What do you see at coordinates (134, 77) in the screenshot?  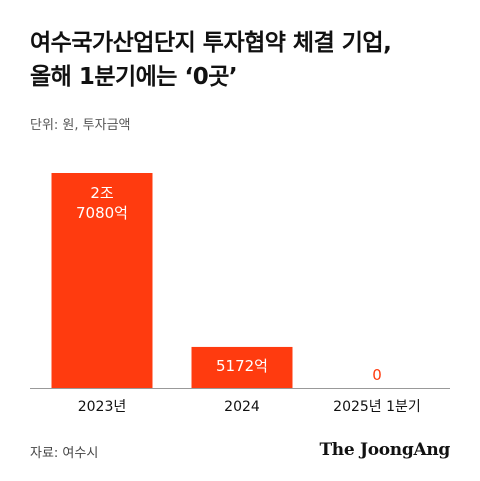 I see `chart-title-line-2: 올해 1분기에는 ‘0곳’` at bounding box center [134, 77].